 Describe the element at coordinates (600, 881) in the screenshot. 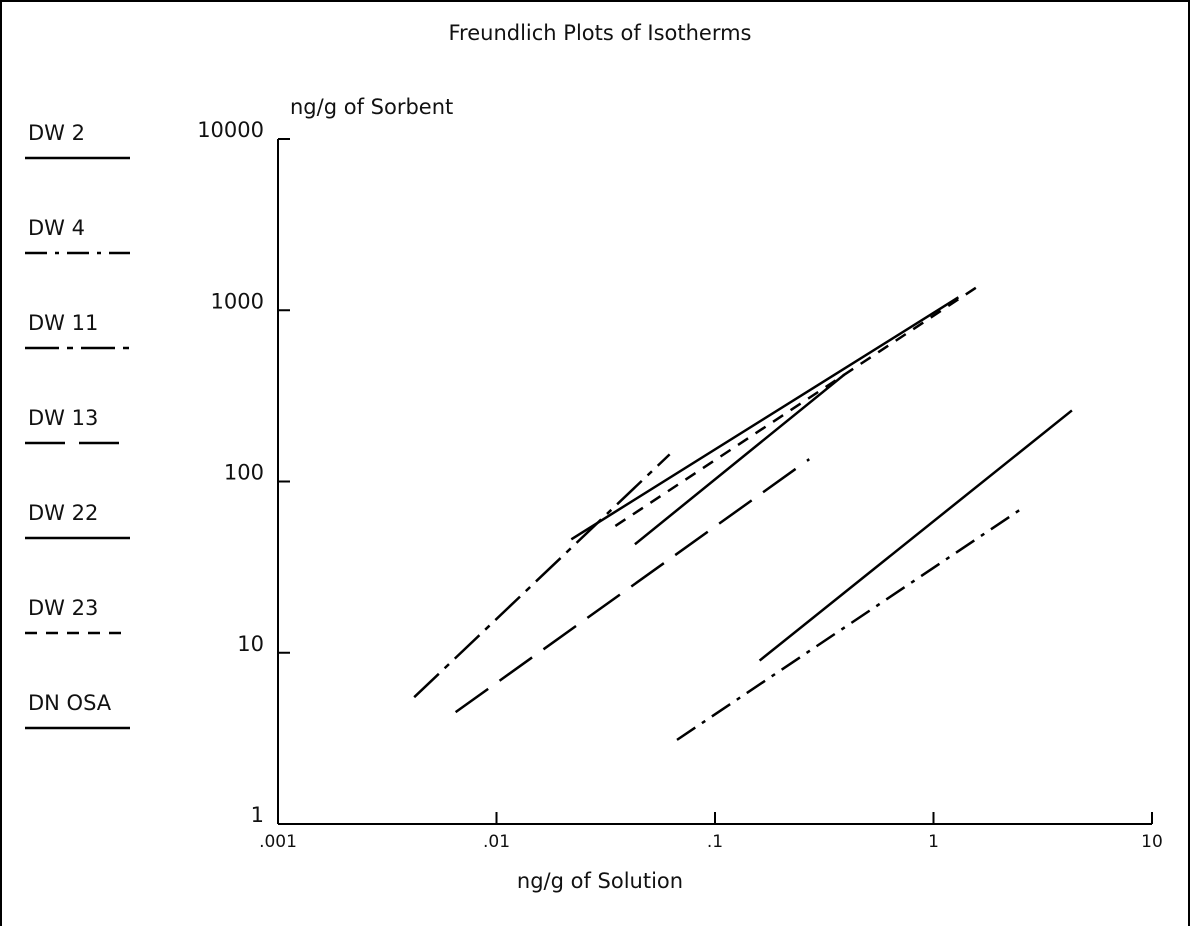

I see `x-axis-label: ng/g of Solution` at that location.